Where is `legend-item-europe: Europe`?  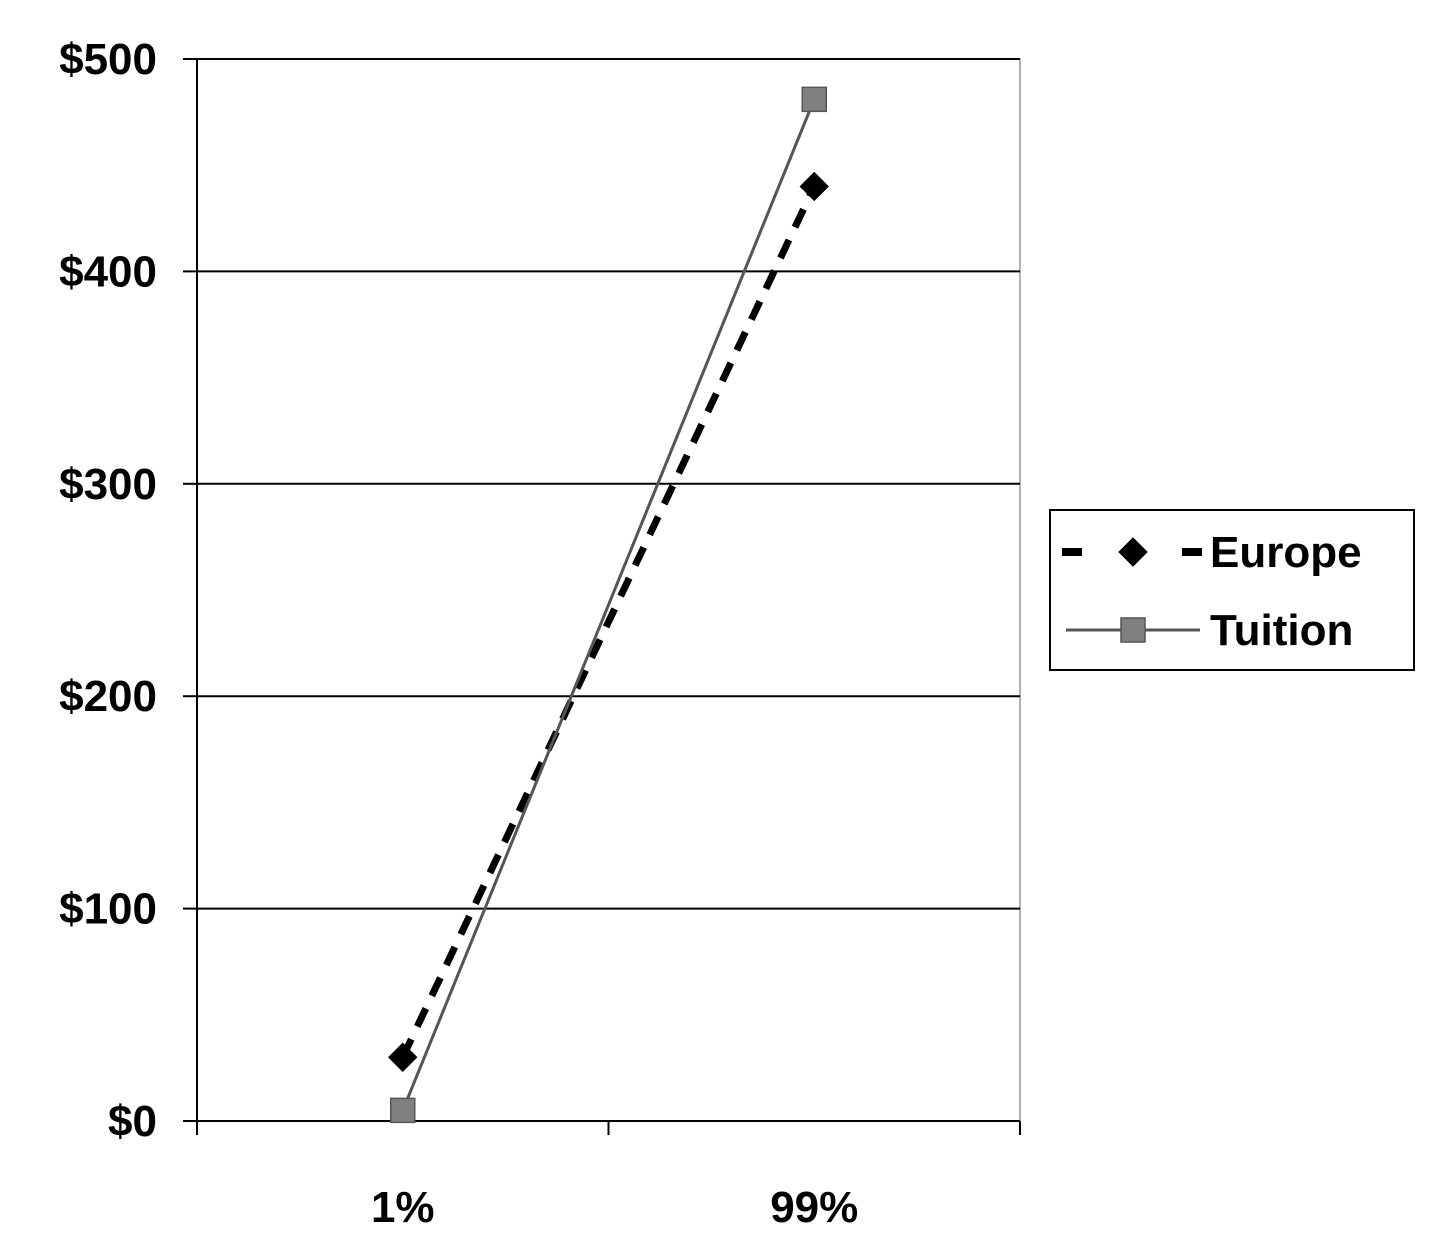 legend-item-europe: Europe is located at coordinates (1212, 552).